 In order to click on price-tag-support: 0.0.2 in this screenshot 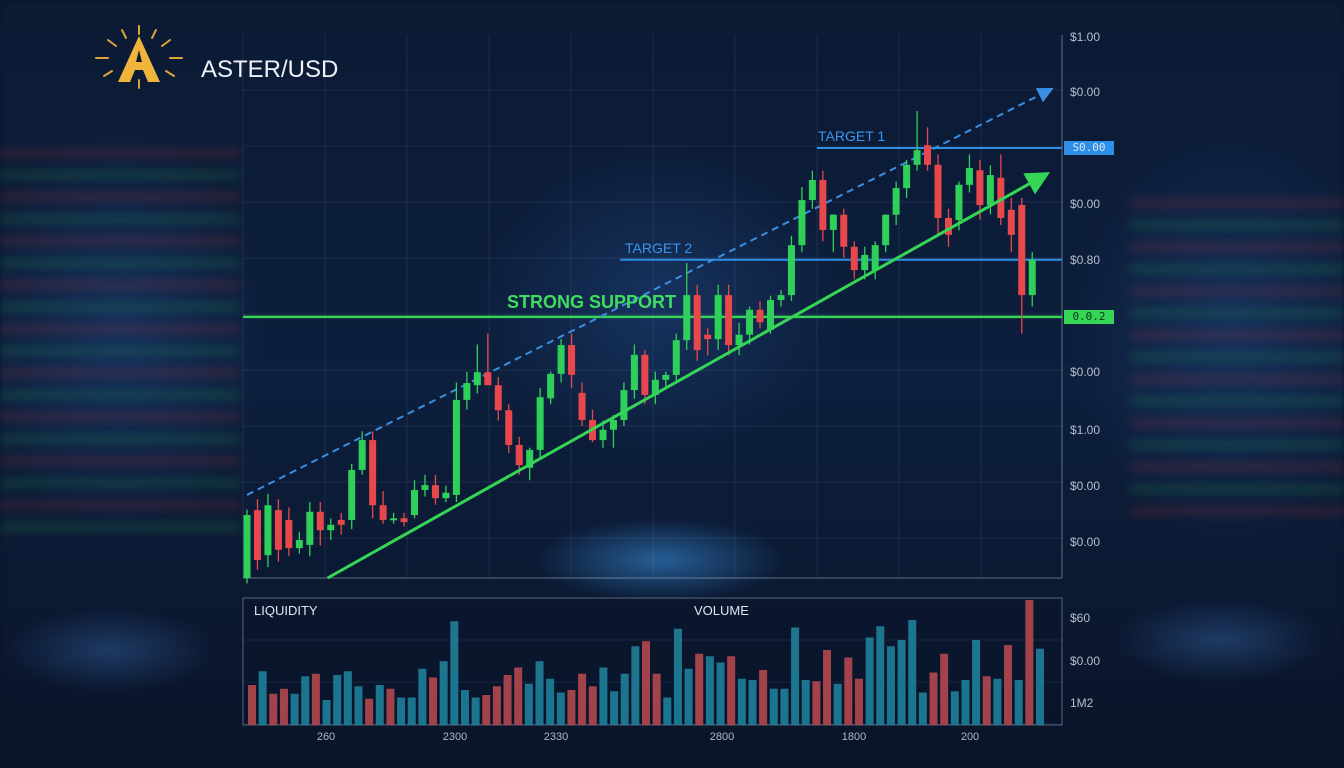, I will do `click(1089, 317)`.